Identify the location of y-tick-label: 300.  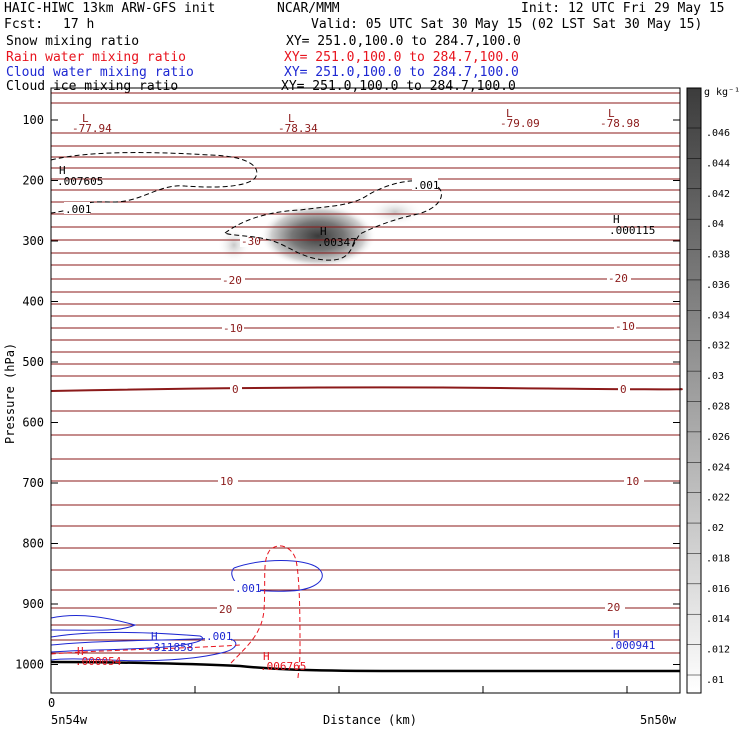
(33, 241).